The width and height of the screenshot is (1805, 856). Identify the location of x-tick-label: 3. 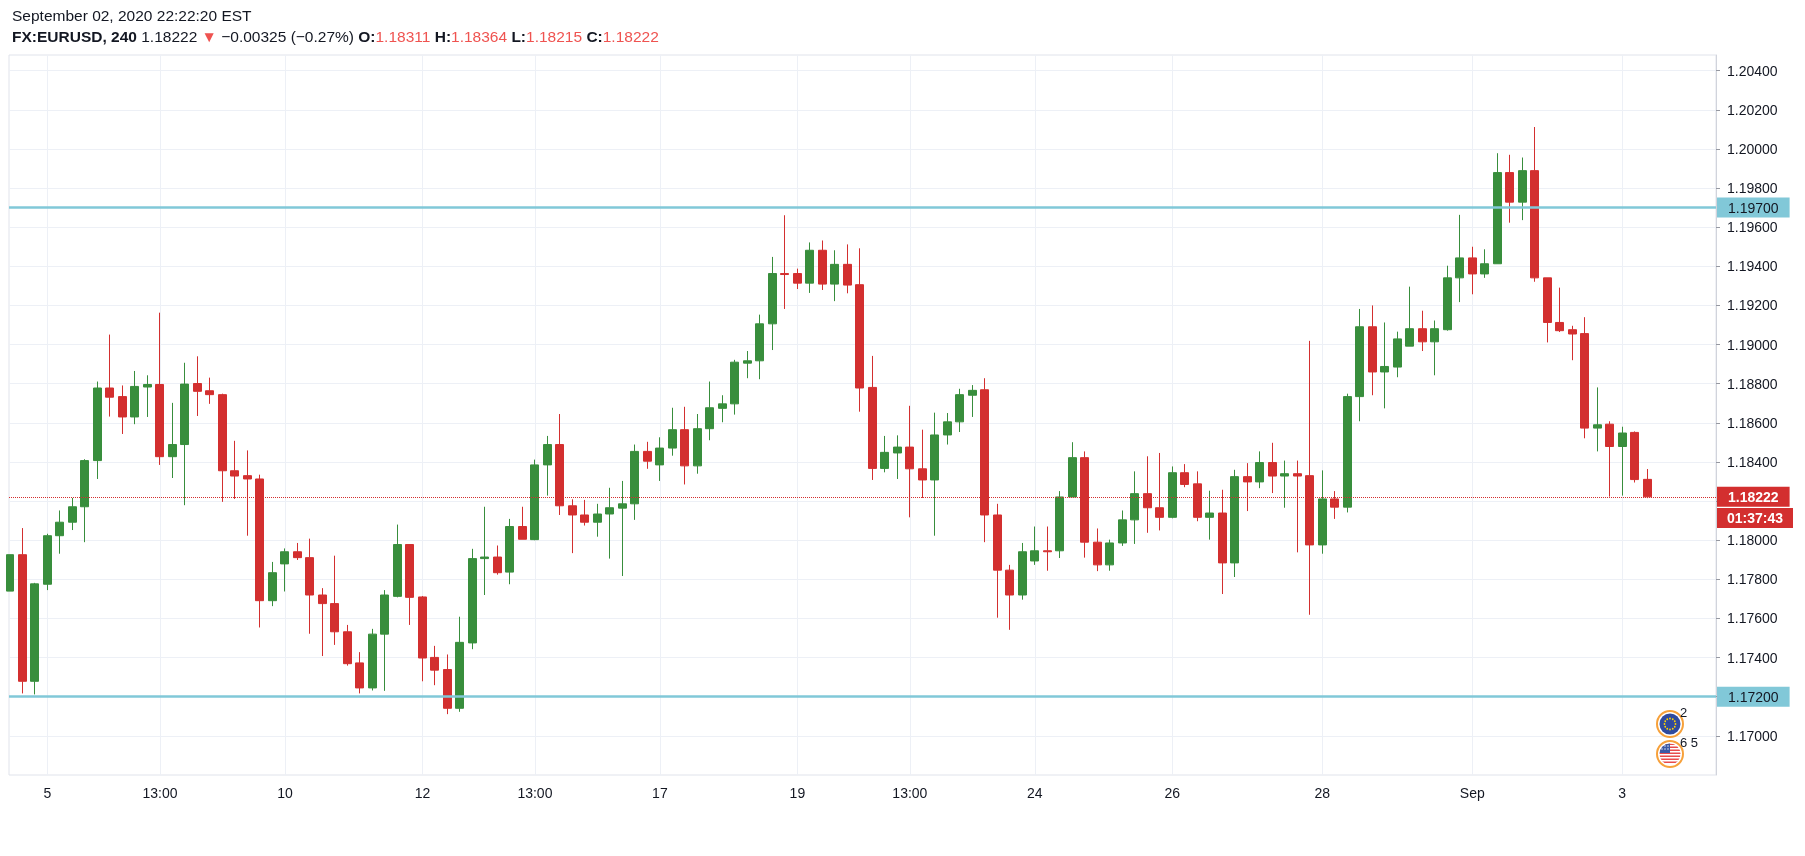
(1622, 793).